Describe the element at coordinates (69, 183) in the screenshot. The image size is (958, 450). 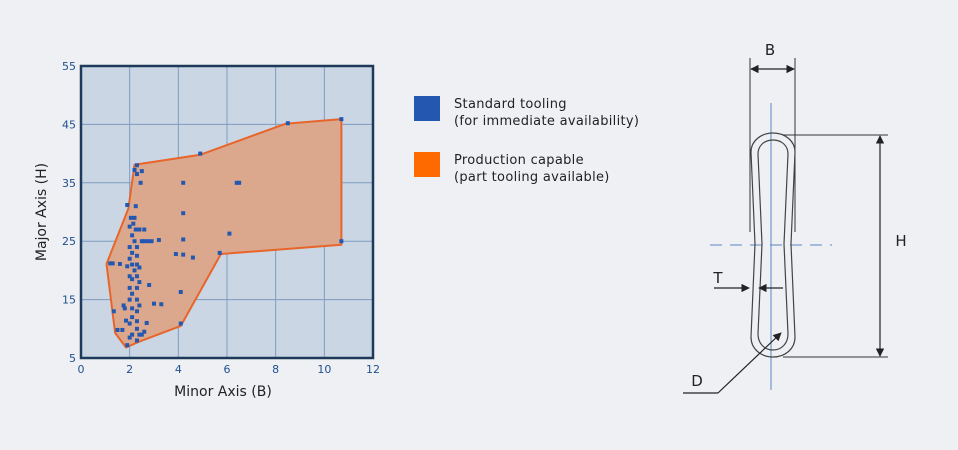
I see `y-tick-label: 35` at that location.